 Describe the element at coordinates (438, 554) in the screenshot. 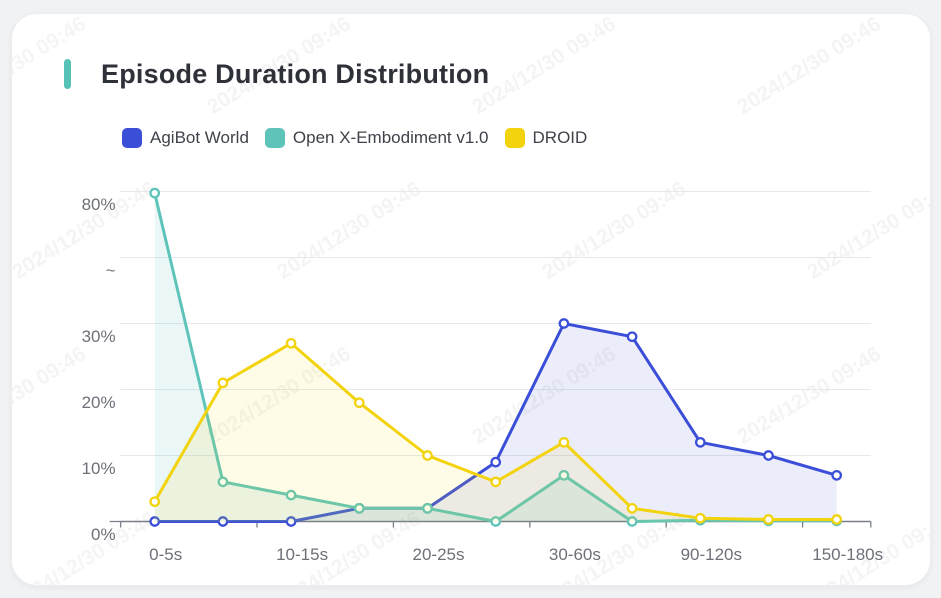

I see `x-axis-label: 20-25s` at that location.